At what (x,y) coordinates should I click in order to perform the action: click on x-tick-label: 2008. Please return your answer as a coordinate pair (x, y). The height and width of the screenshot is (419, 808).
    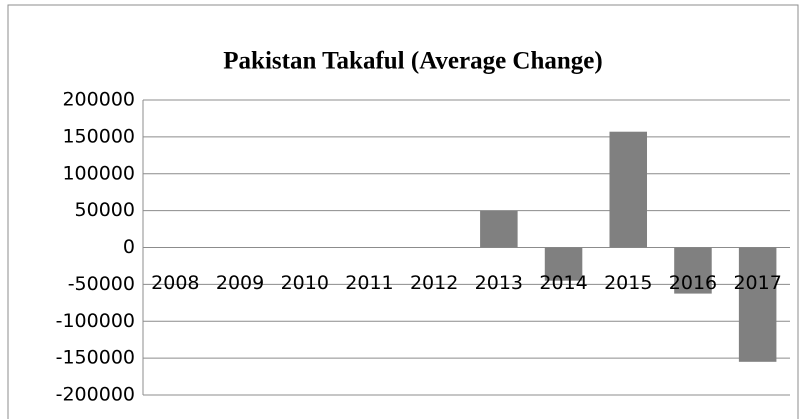
    Looking at the image, I should click on (175, 283).